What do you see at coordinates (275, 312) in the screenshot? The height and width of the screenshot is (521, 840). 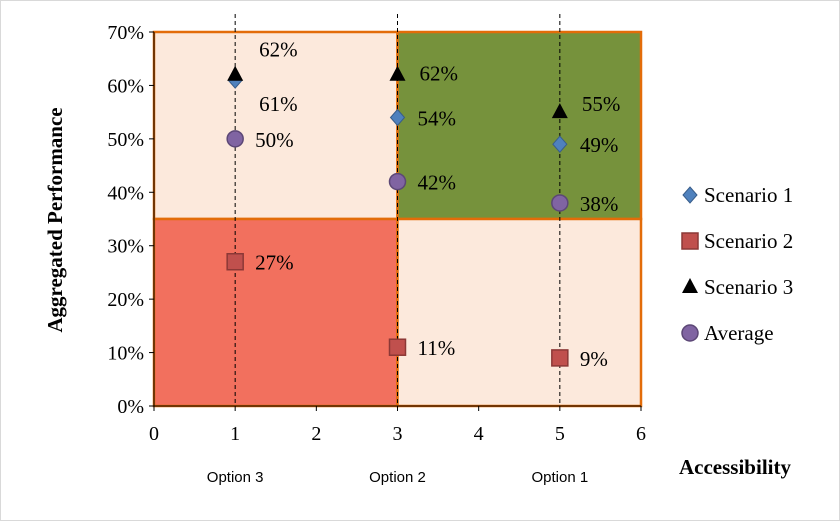 I see `quadrant-bottom-left` at bounding box center [275, 312].